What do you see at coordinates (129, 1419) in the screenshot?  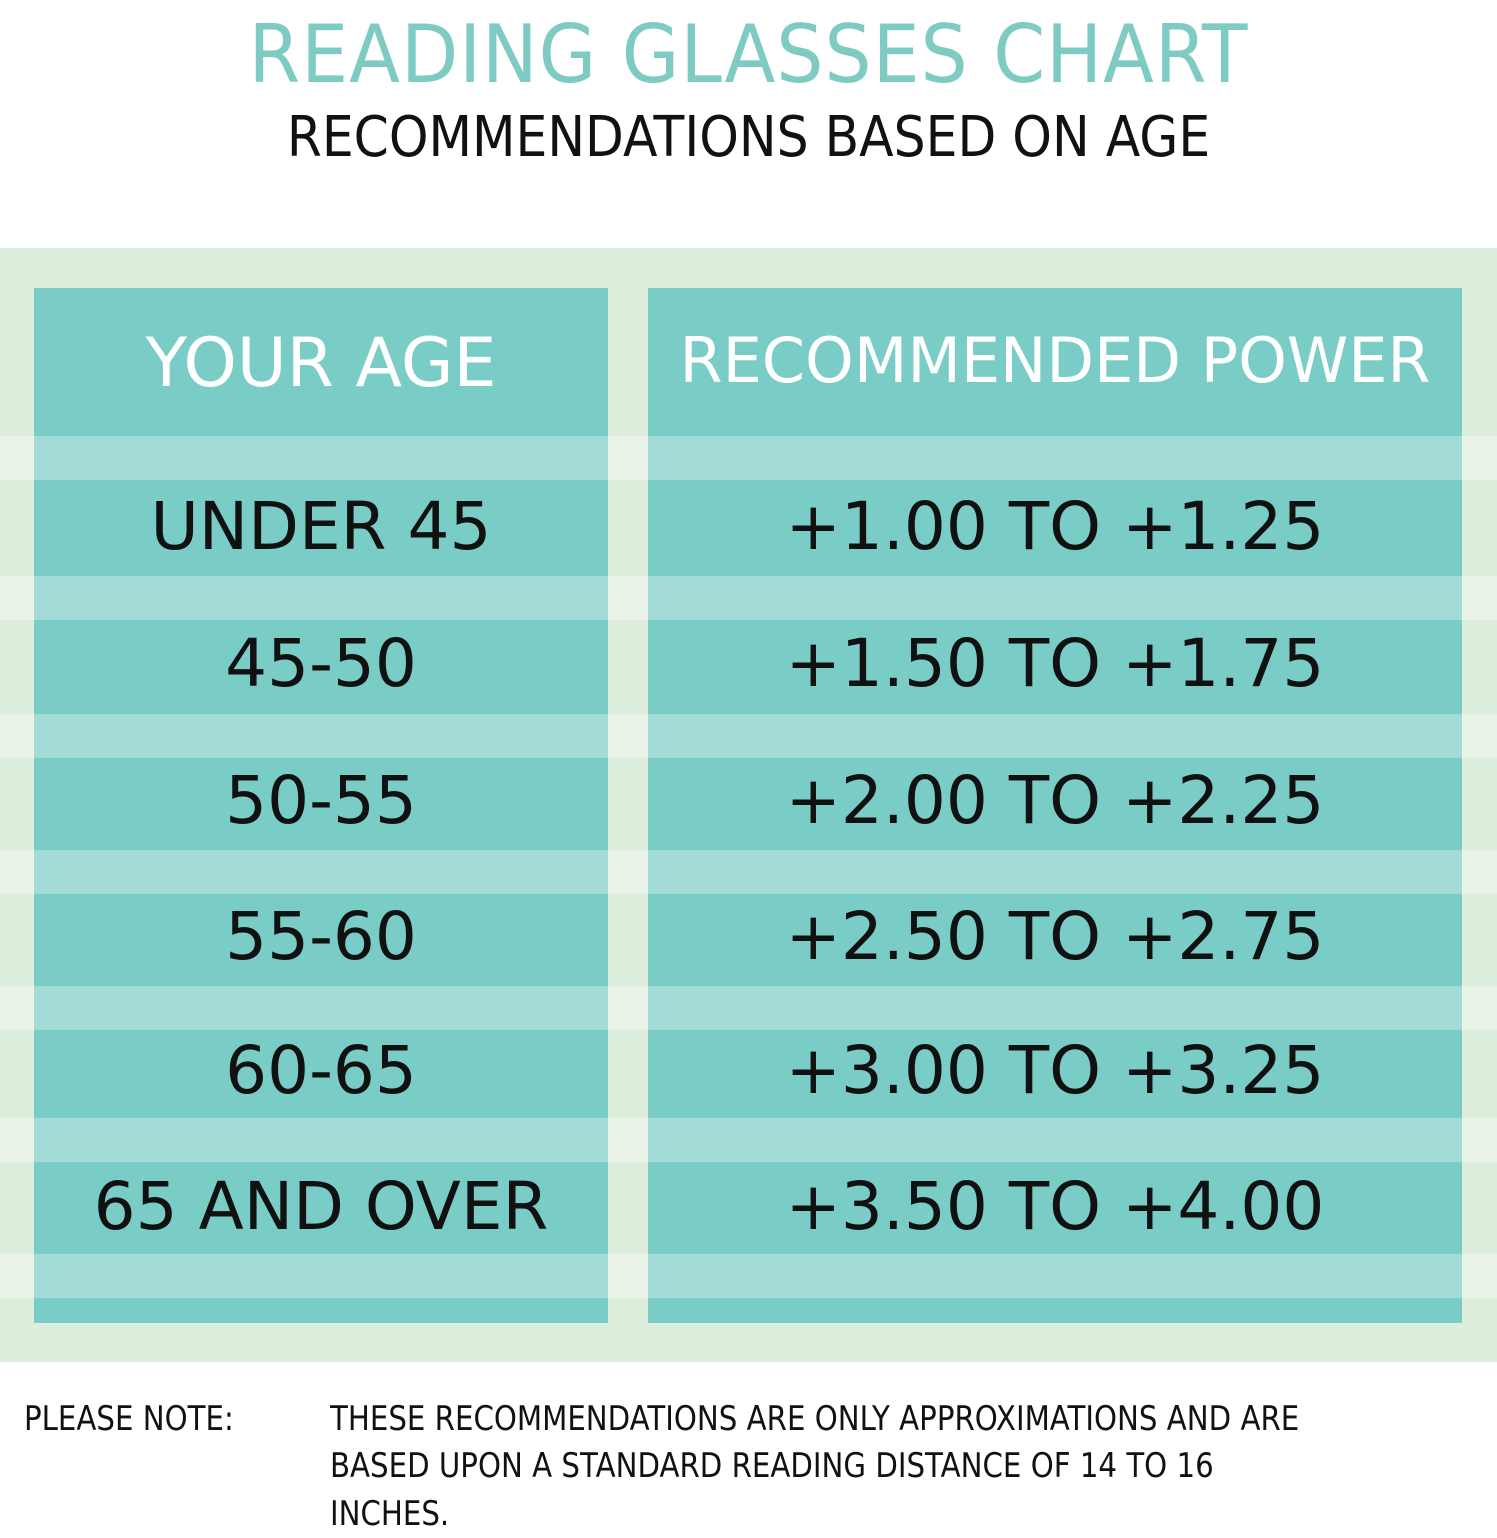 I see `note-label: PLEASE NOTE:` at bounding box center [129, 1419].